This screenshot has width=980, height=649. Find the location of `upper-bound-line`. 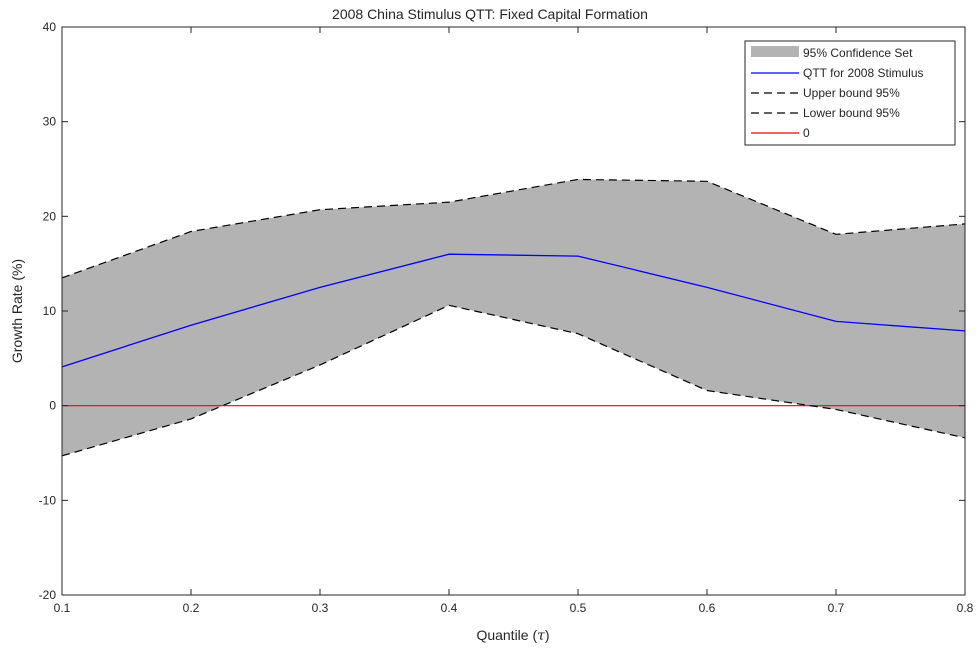

upper-bound-line is located at coordinates (513, 228).